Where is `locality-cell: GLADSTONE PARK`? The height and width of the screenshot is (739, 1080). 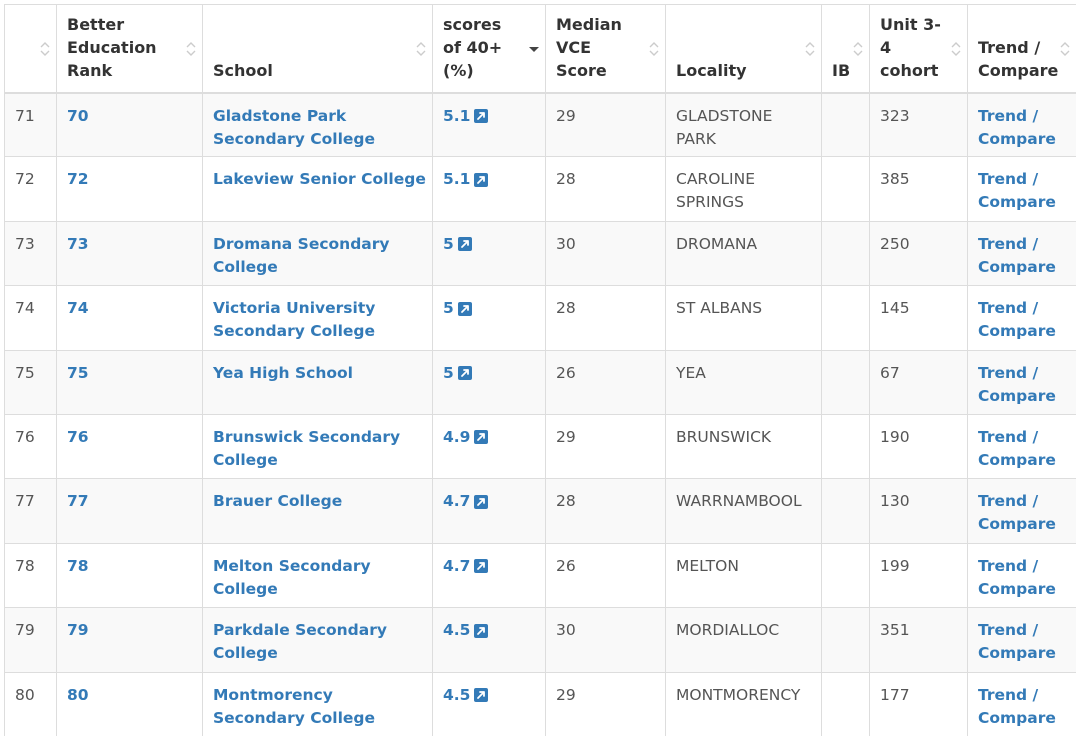
locality-cell: GLADSTONE PARK is located at coordinates (743, 124).